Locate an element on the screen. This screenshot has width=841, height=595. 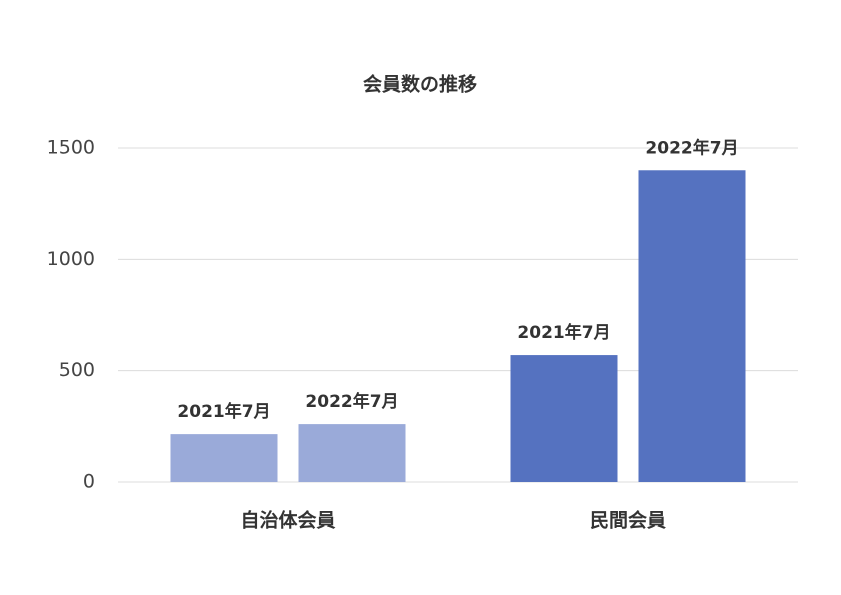
y-tick-label: 500 is located at coordinates (77, 370).